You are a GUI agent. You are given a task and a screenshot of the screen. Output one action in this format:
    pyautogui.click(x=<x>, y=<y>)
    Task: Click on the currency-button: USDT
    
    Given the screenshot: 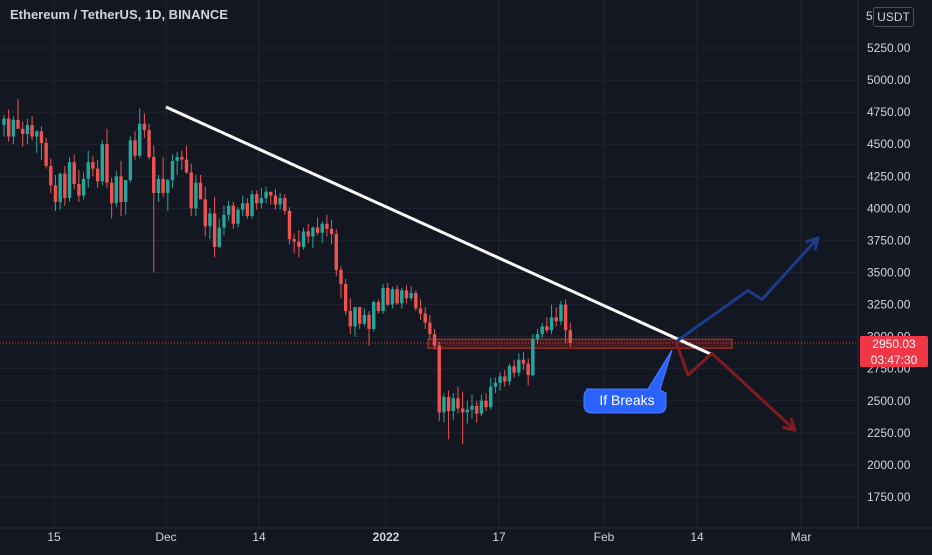 What is the action you would take?
    pyautogui.click(x=893, y=17)
    